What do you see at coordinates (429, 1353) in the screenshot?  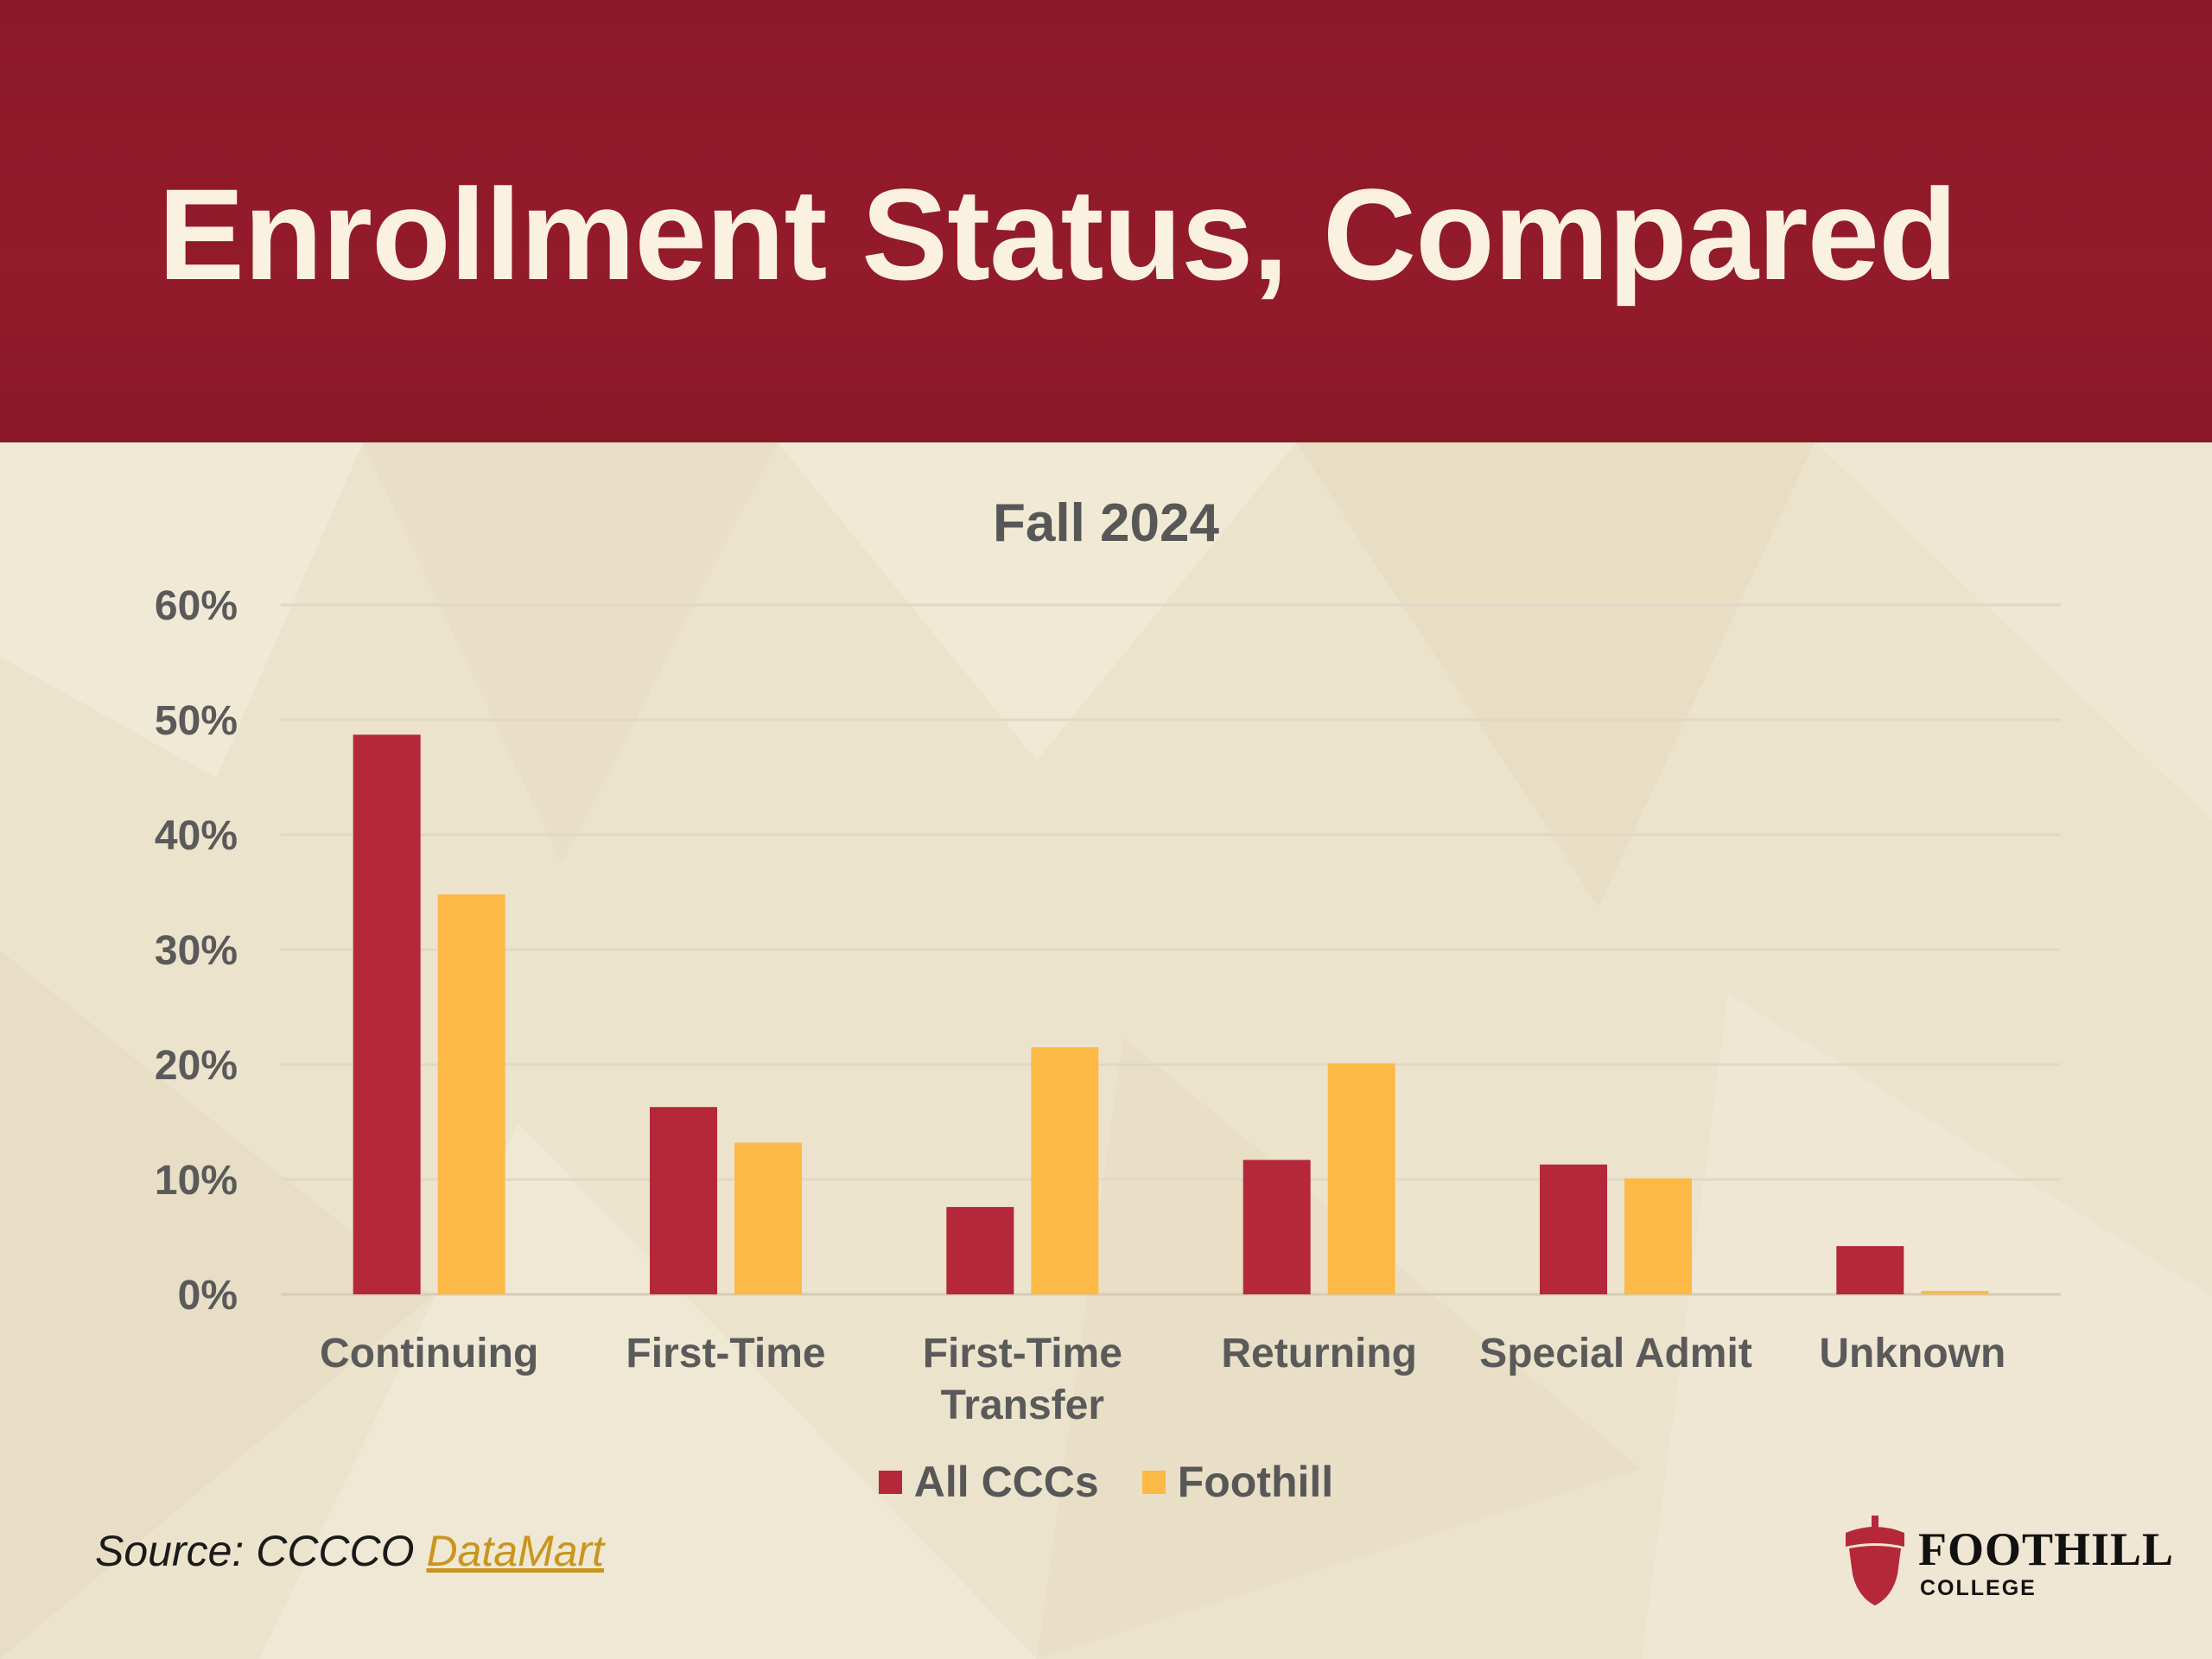 I see `x-tick-label: Continuing` at bounding box center [429, 1353].